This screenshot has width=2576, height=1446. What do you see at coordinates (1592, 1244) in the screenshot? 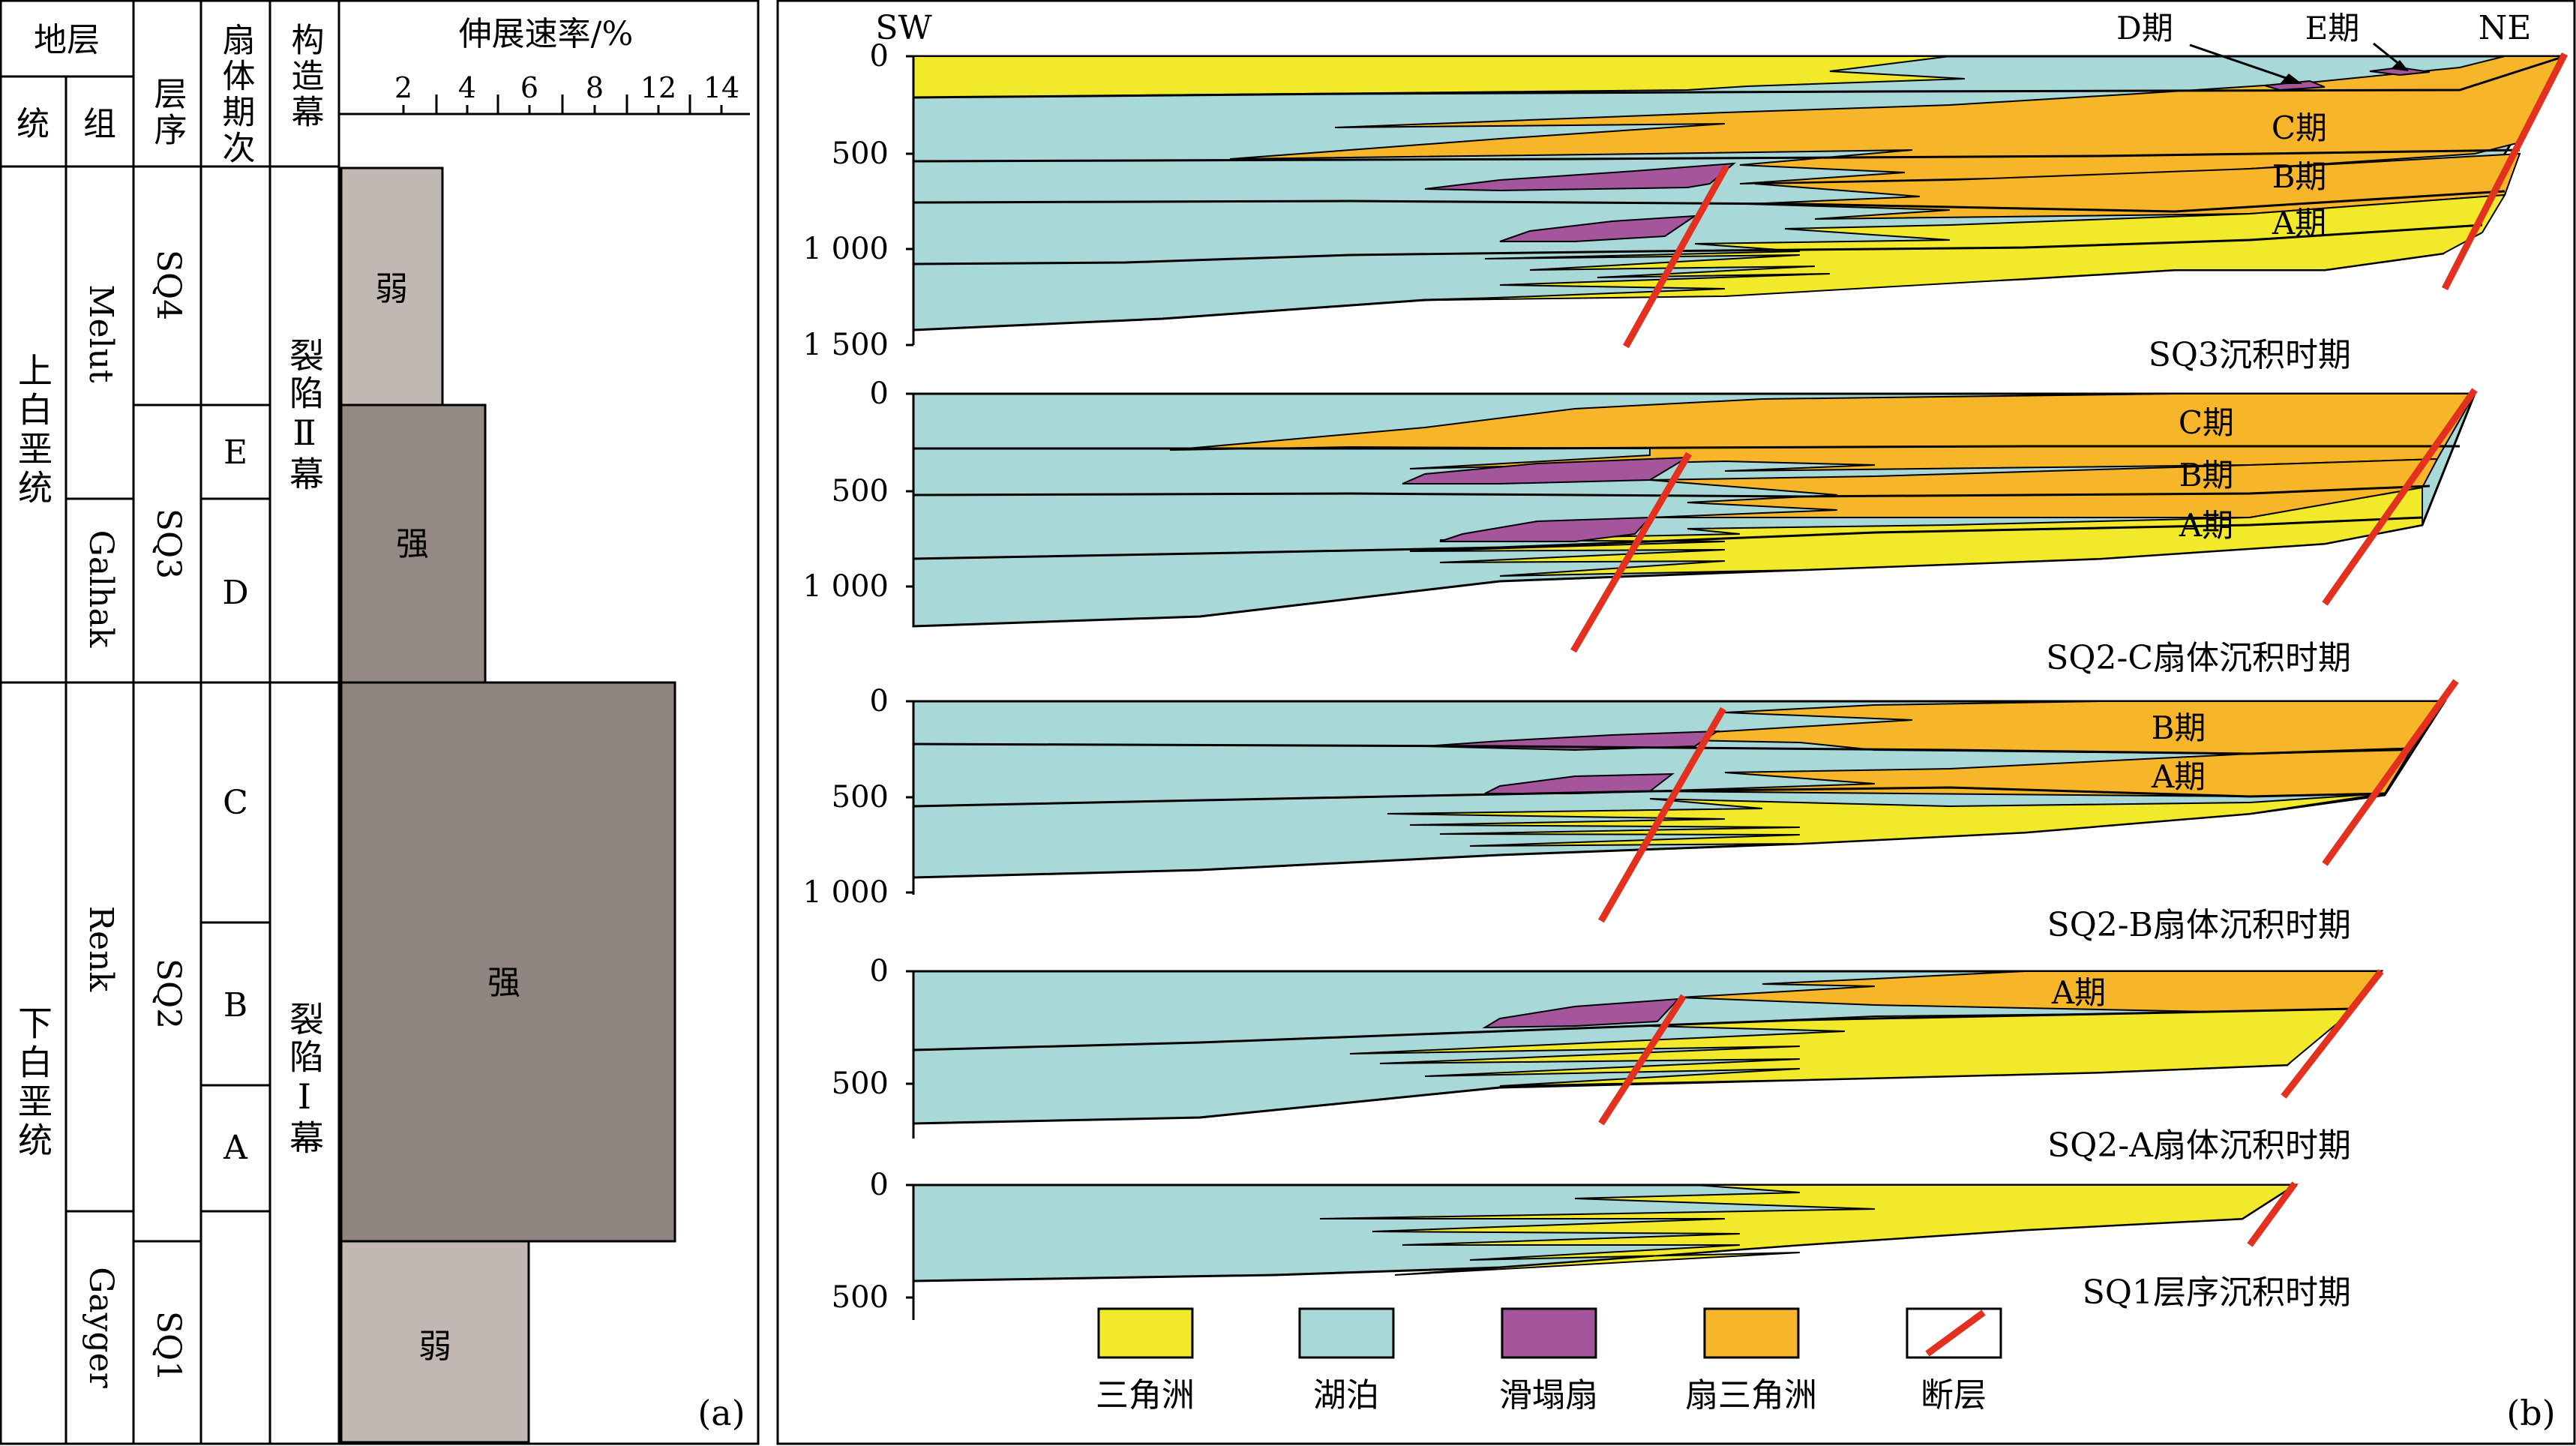
I see `section-sq1: 0 500 SQ1层序沉积时期` at bounding box center [1592, 1244].